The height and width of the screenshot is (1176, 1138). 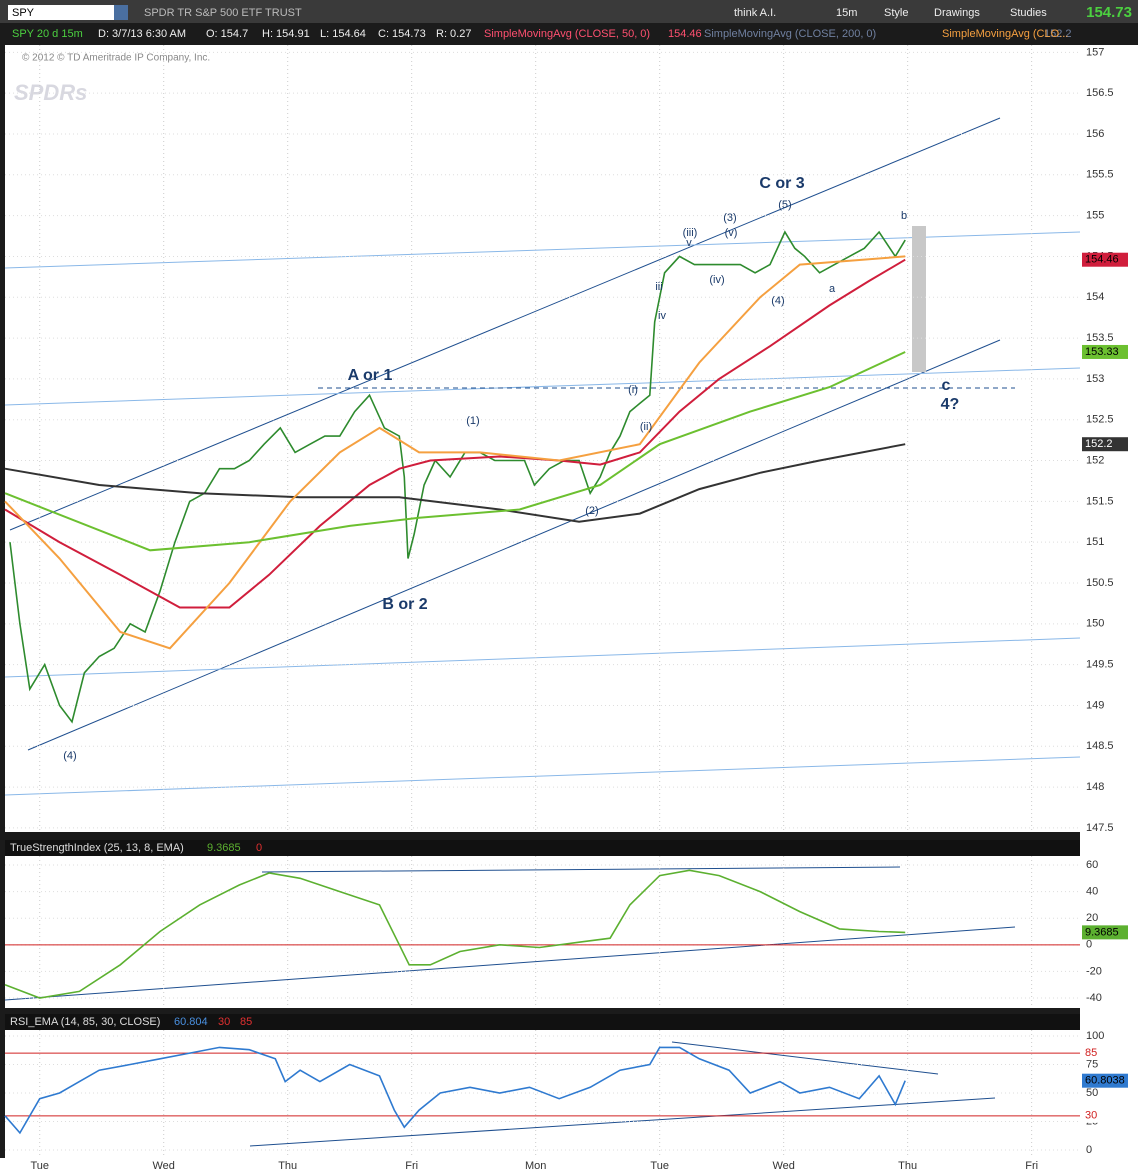 I want to click on study-value: 60.804, so click(x=191, y=1022).